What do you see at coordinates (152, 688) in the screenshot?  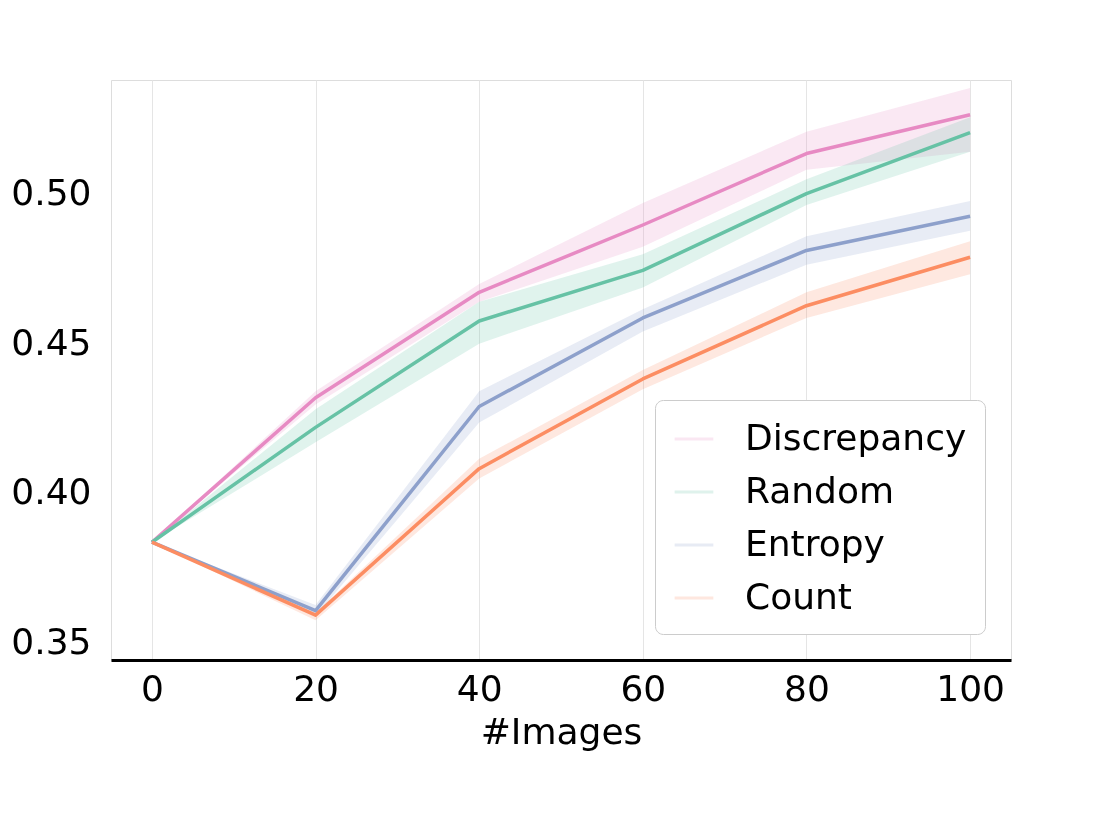 I see `x-tick-label: 0` at bounding box center [152, 688].